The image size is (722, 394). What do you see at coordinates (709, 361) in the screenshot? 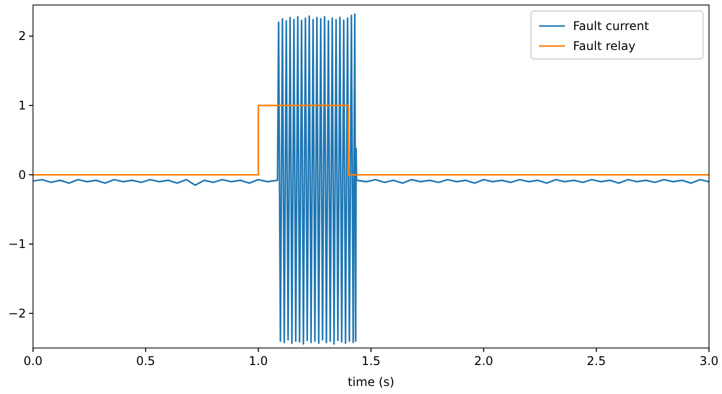
I see `x-tick-label: 3.0` at bounding box center [709, 361].